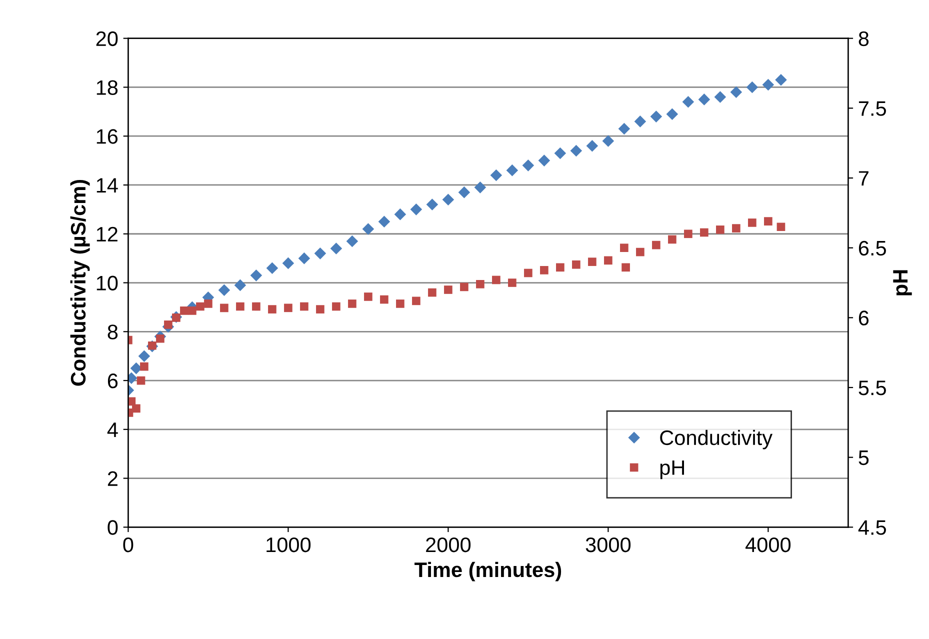 The width and height of the screenshot is (929, 639). I want to click on y2-tick-label: 6.5, so click(872, 248).